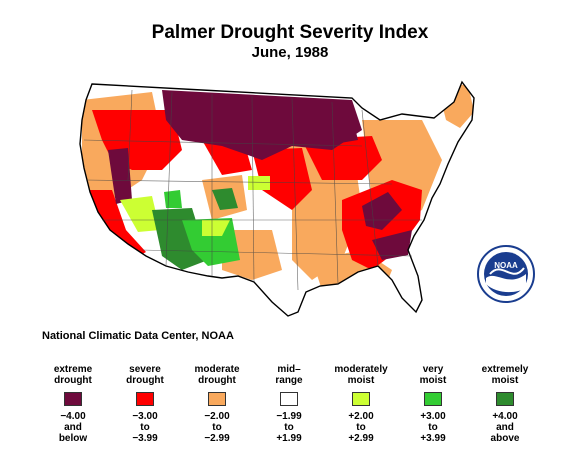  I want to click on legend-range-line: +2.99, so click(361, 438).